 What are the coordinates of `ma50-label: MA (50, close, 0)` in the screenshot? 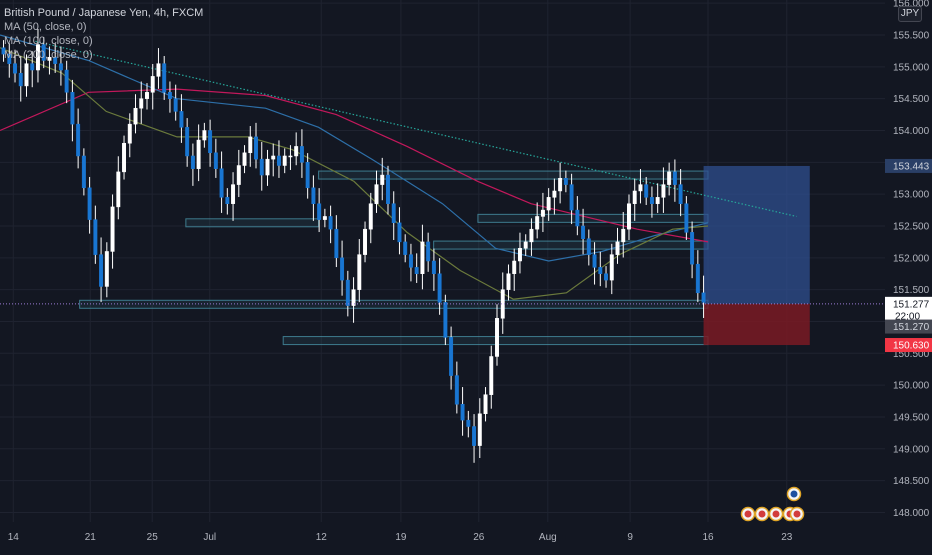 It's located at (45, 27).